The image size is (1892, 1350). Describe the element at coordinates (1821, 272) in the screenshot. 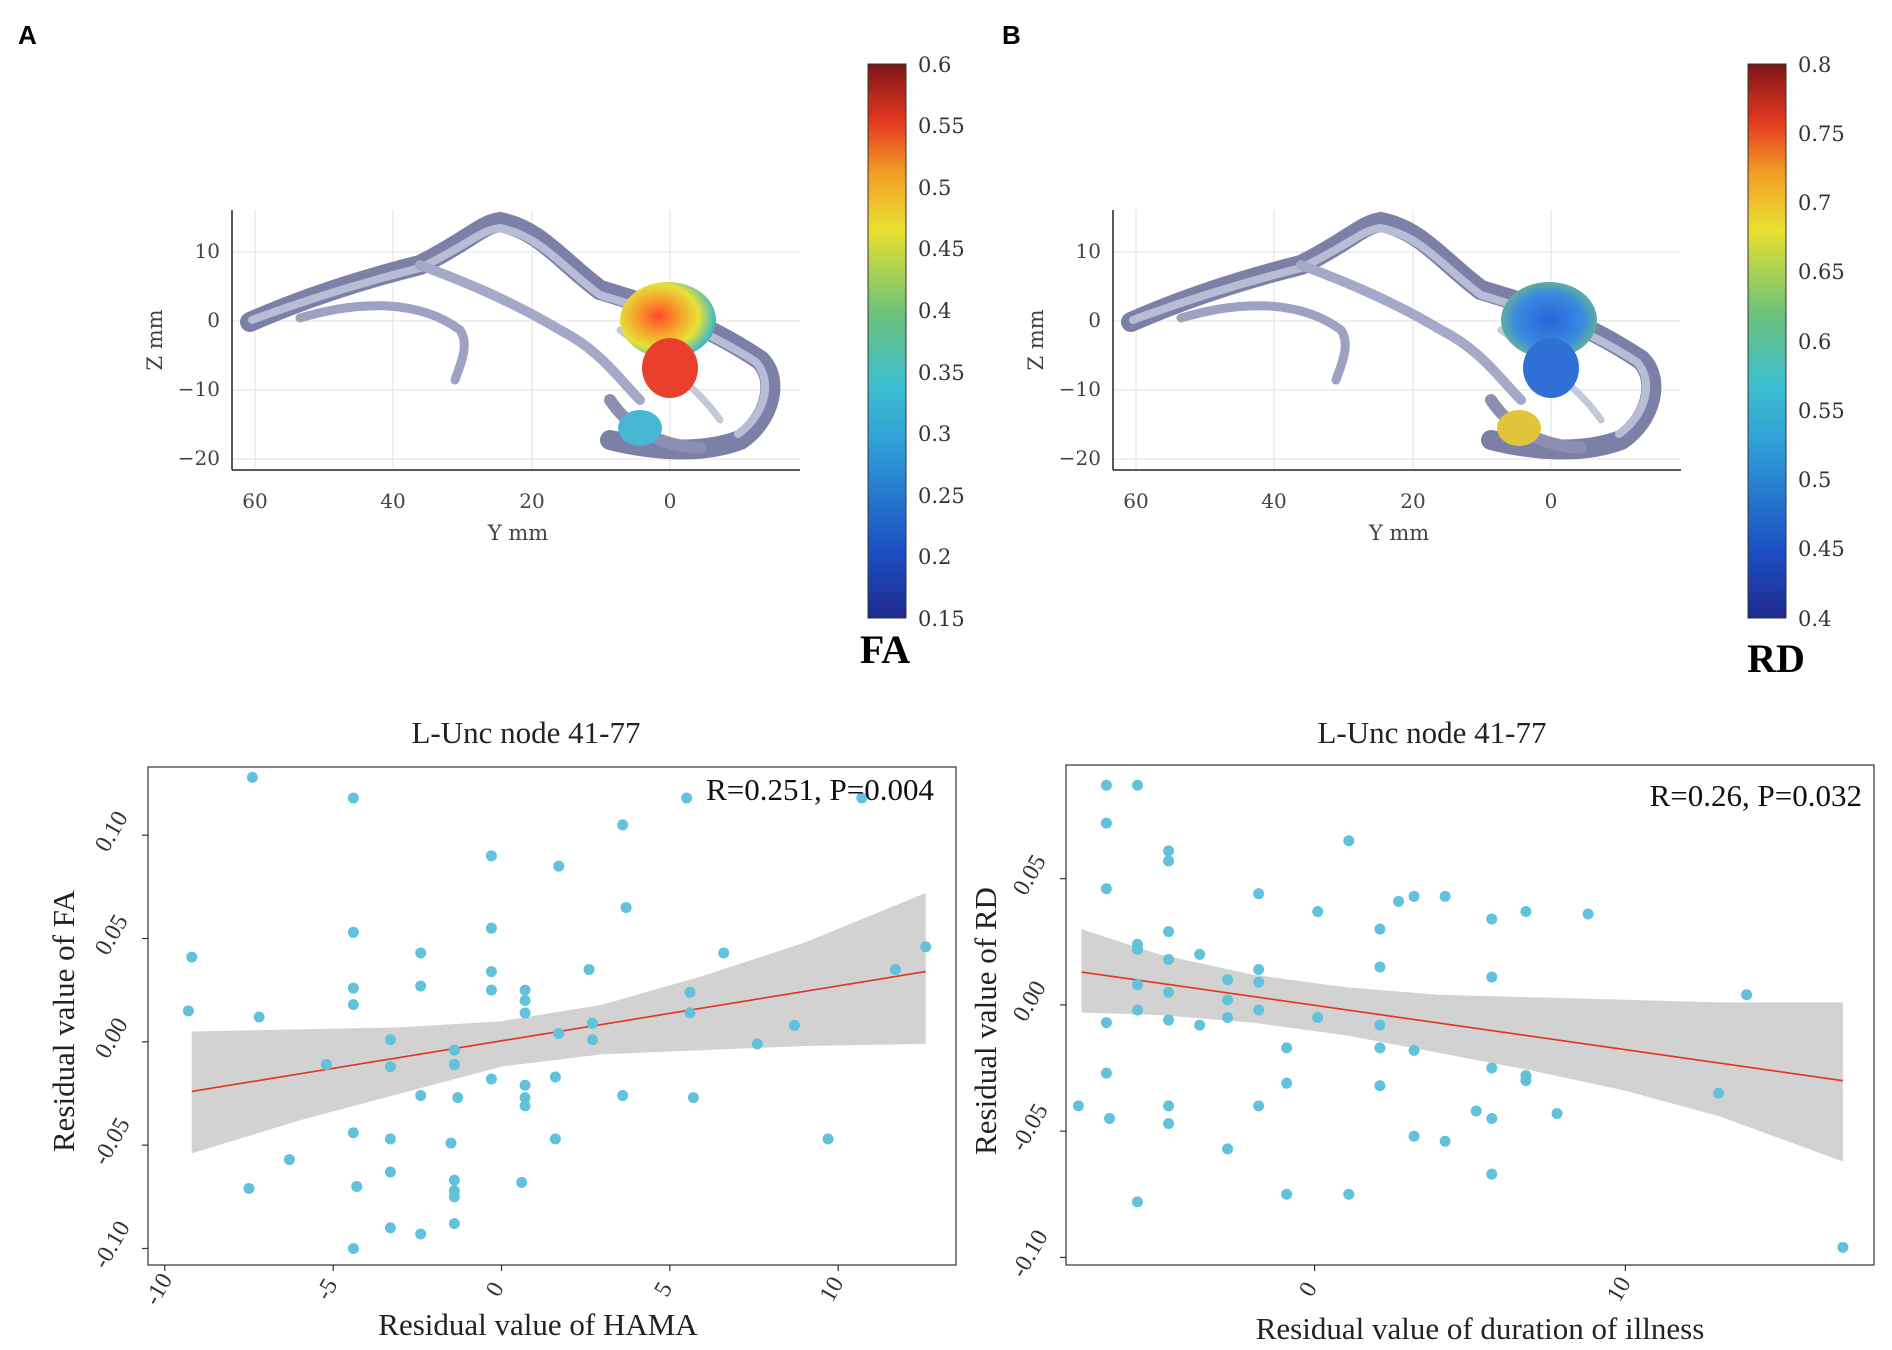

I see `colorbar-tick: 0.65` at that location.